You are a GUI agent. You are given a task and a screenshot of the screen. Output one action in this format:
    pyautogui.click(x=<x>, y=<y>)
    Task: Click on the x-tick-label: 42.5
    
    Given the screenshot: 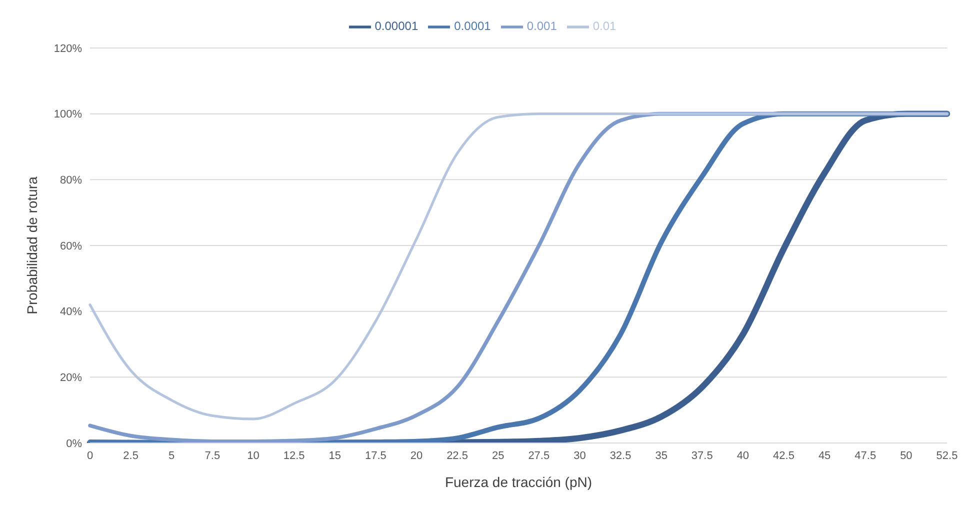 What is the action you would take?
    pyautogui.click(x=783, y=456)
    